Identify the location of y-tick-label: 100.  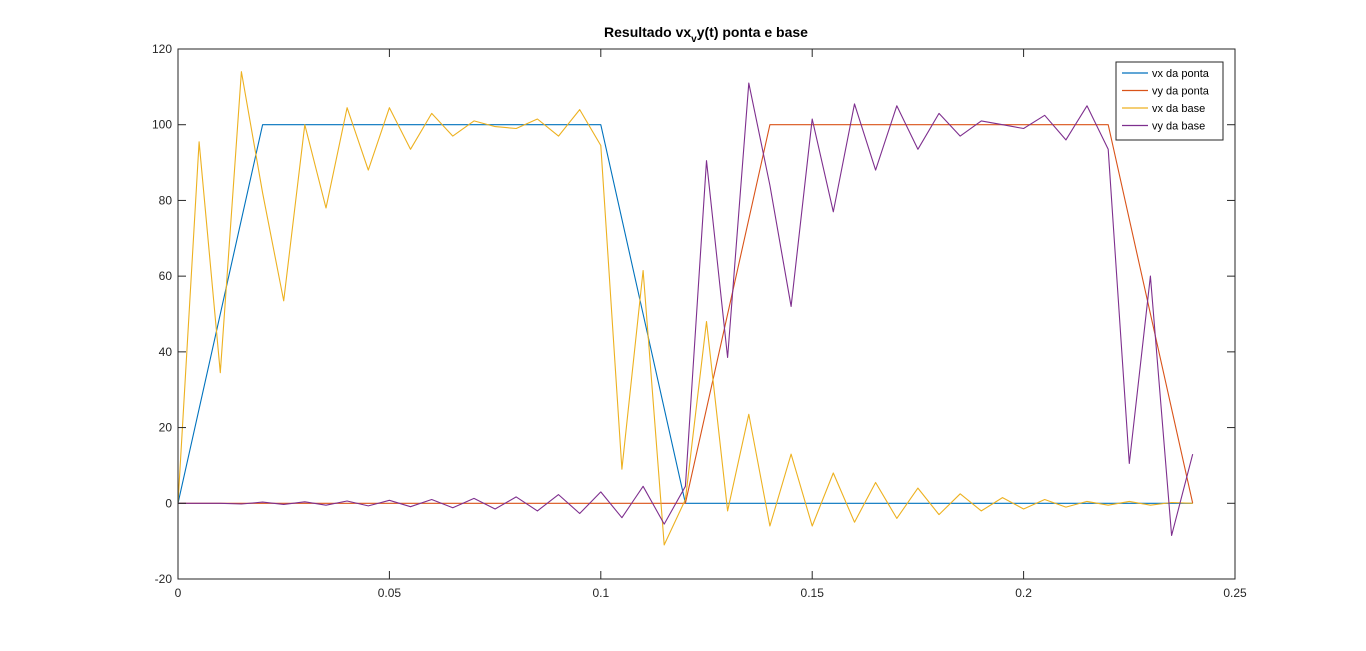
(162, 125).